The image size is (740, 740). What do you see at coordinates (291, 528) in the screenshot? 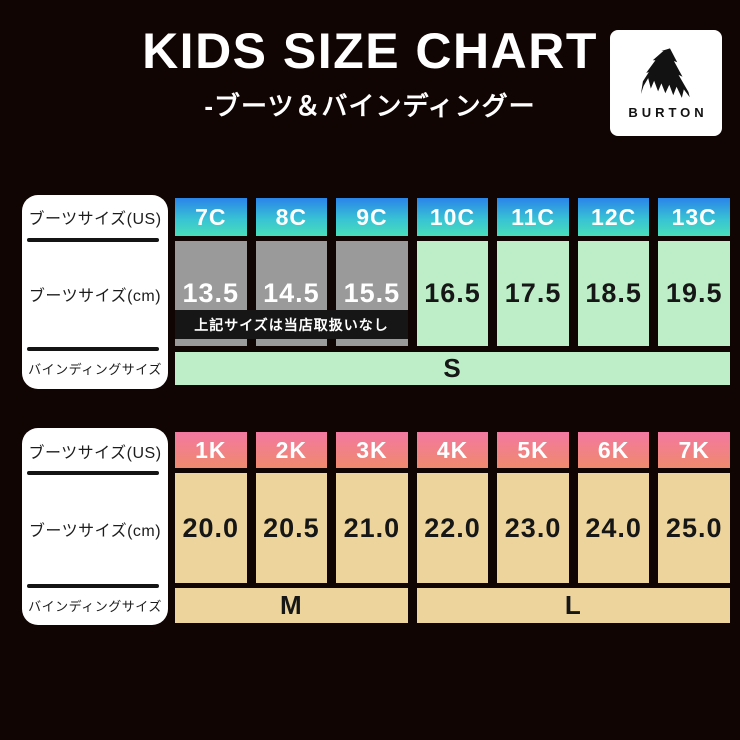
I see `cm-size-cell: 20.5` at bounding box center [291, 528].